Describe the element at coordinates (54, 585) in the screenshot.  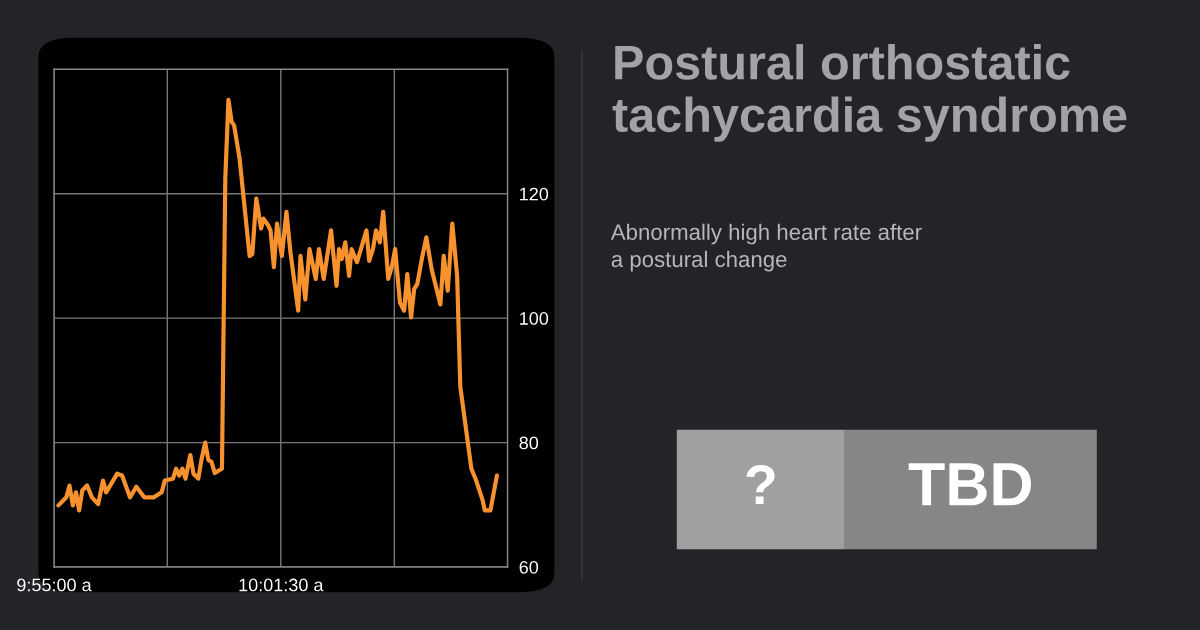
I see `x-tick-label: 9:55:00 a` at that location.